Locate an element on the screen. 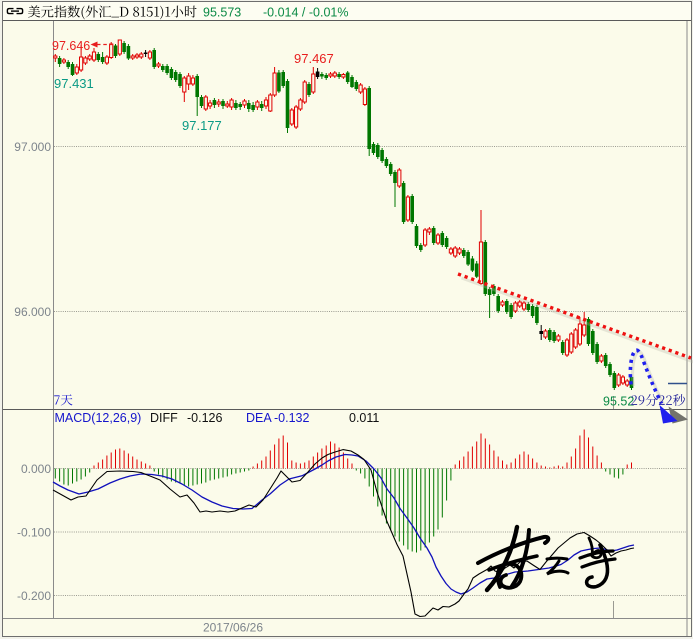 The height and width of the screenshot is (639, 693). svg-text: MACD(12,26,9) is located at coordinates (98, 418).